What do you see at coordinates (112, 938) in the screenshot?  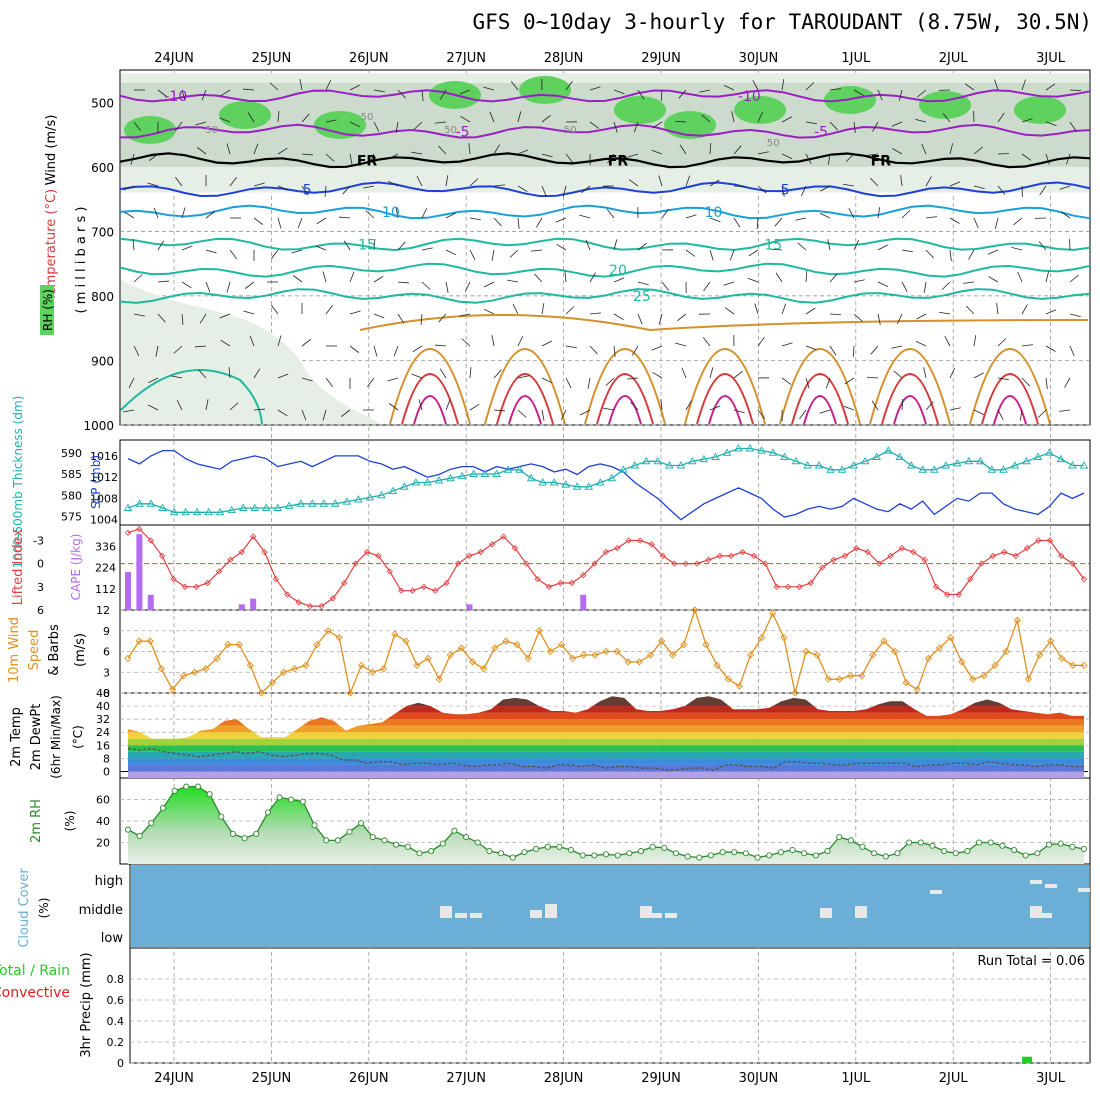 I see `cloud-level-low: low` at bounding box center [112, 938].